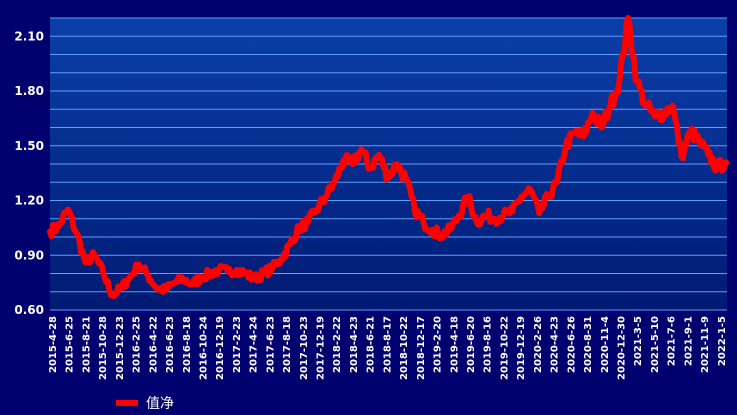  I want to click on x-tick-label: 2017-6-23, so click(270, 344).